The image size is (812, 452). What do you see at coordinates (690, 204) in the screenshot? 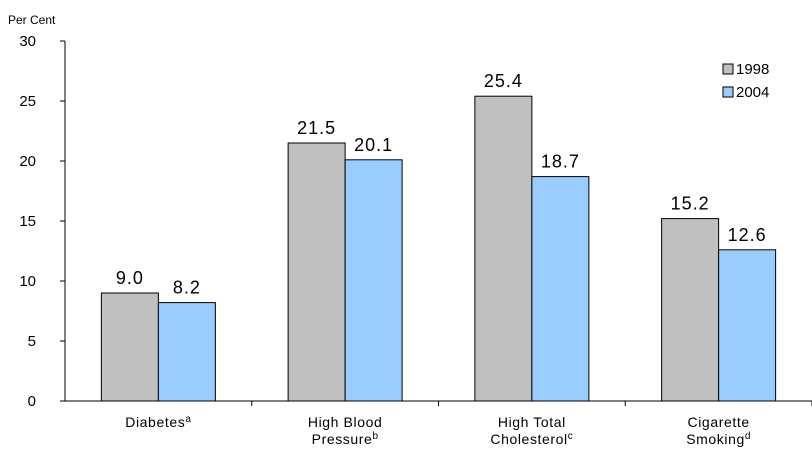
I see `data-label-1998-3: 15.2` at bounding box center [690, 204].